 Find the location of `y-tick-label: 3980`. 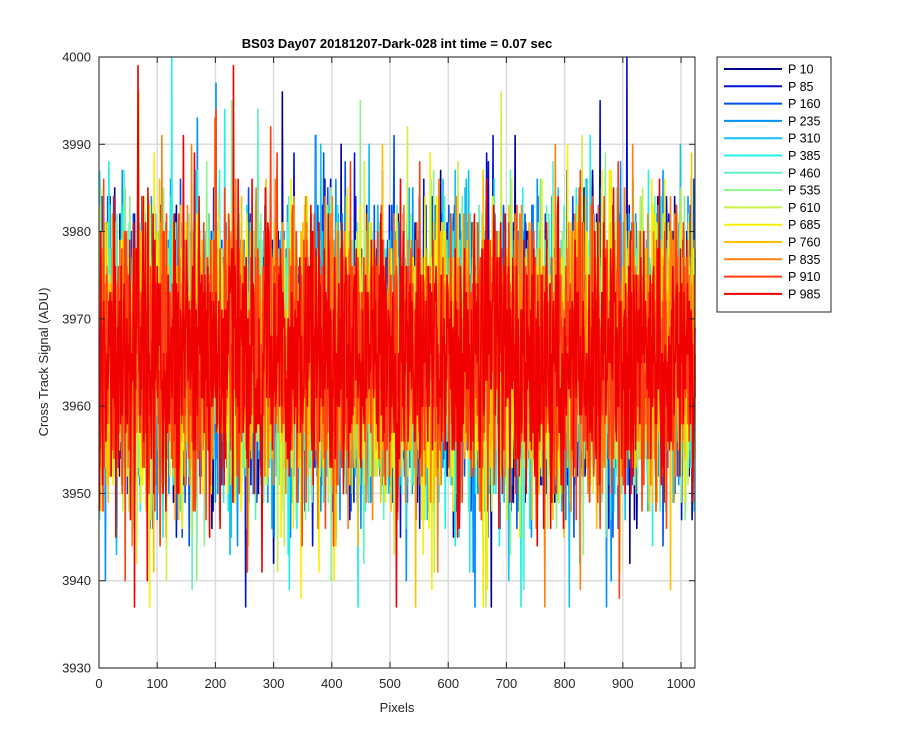

y-tick-label: 3980 is located at coordinates (76, 231).